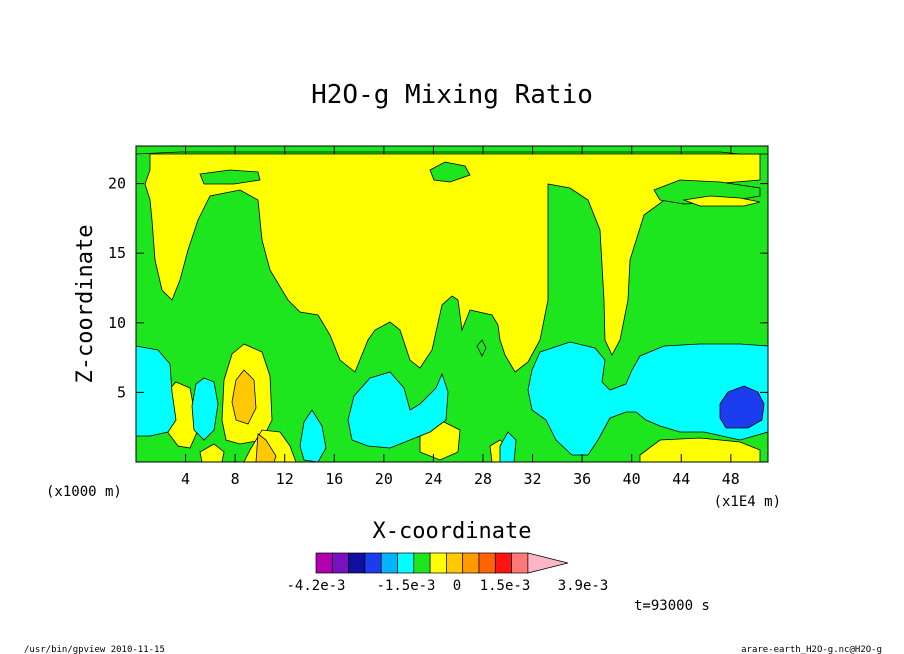  Describe the element at coordinates (334, 479) in the screenshot. I see `x-tick-label-3: 16` at that location.